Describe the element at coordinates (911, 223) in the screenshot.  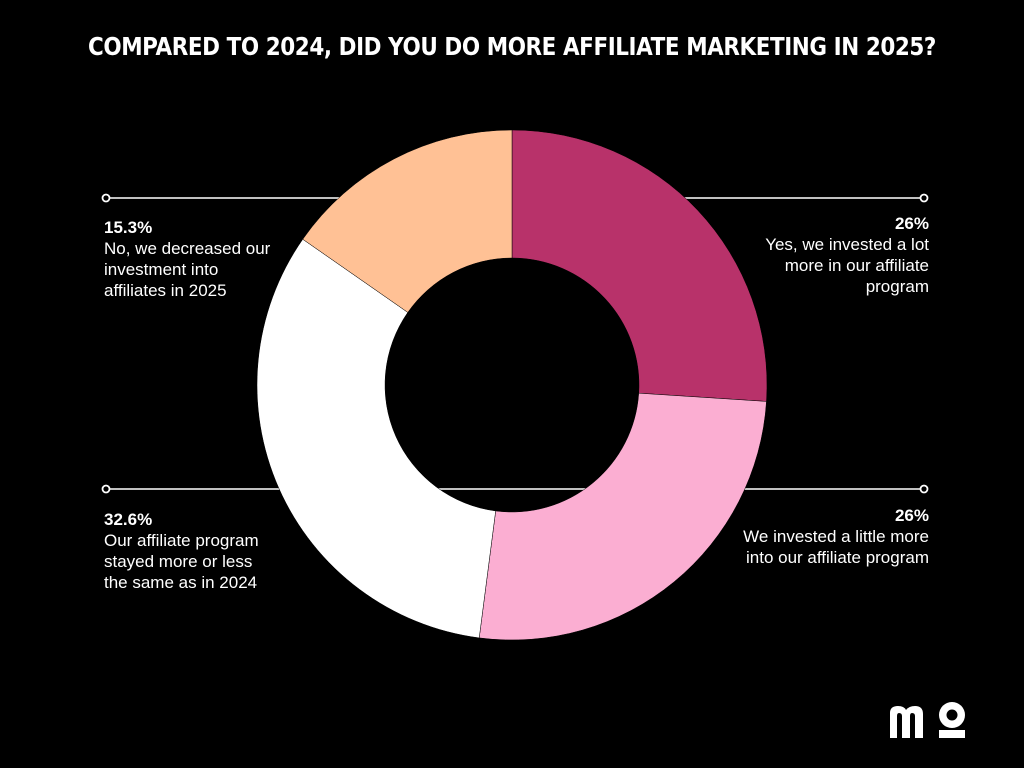
I see `pct-label-slice-0: 26%` at that location.